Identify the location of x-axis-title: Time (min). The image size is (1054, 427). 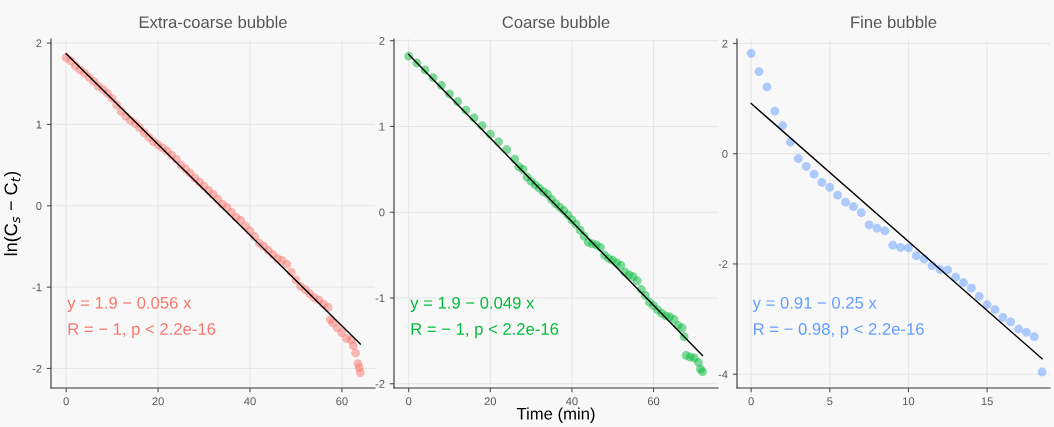
(555, 415).